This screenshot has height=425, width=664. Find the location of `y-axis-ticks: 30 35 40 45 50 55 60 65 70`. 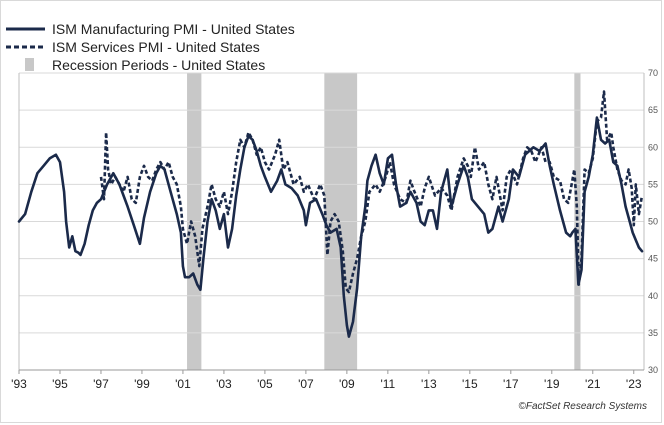

y-axis-ticks: 30 35 40 45 50 55 60 65 70 is located at coordinates (653, 221).